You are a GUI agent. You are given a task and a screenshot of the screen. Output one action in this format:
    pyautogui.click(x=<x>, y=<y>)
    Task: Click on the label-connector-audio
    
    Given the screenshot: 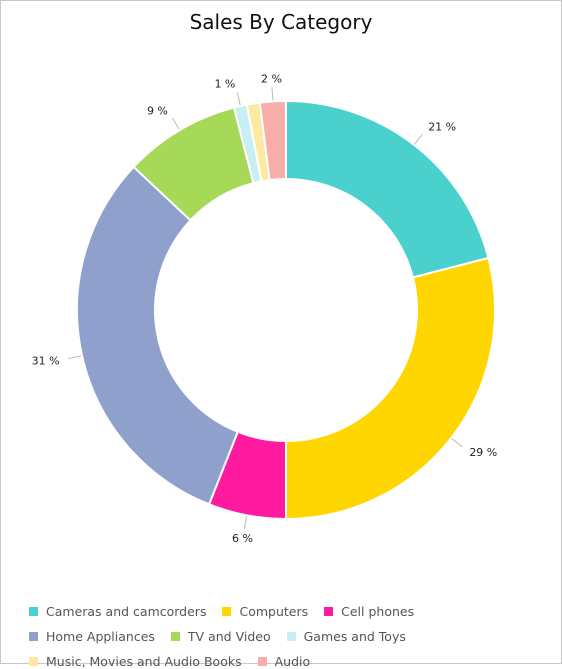 What is the action you would take?
    pyautogui.click(x=272, y=94)
    